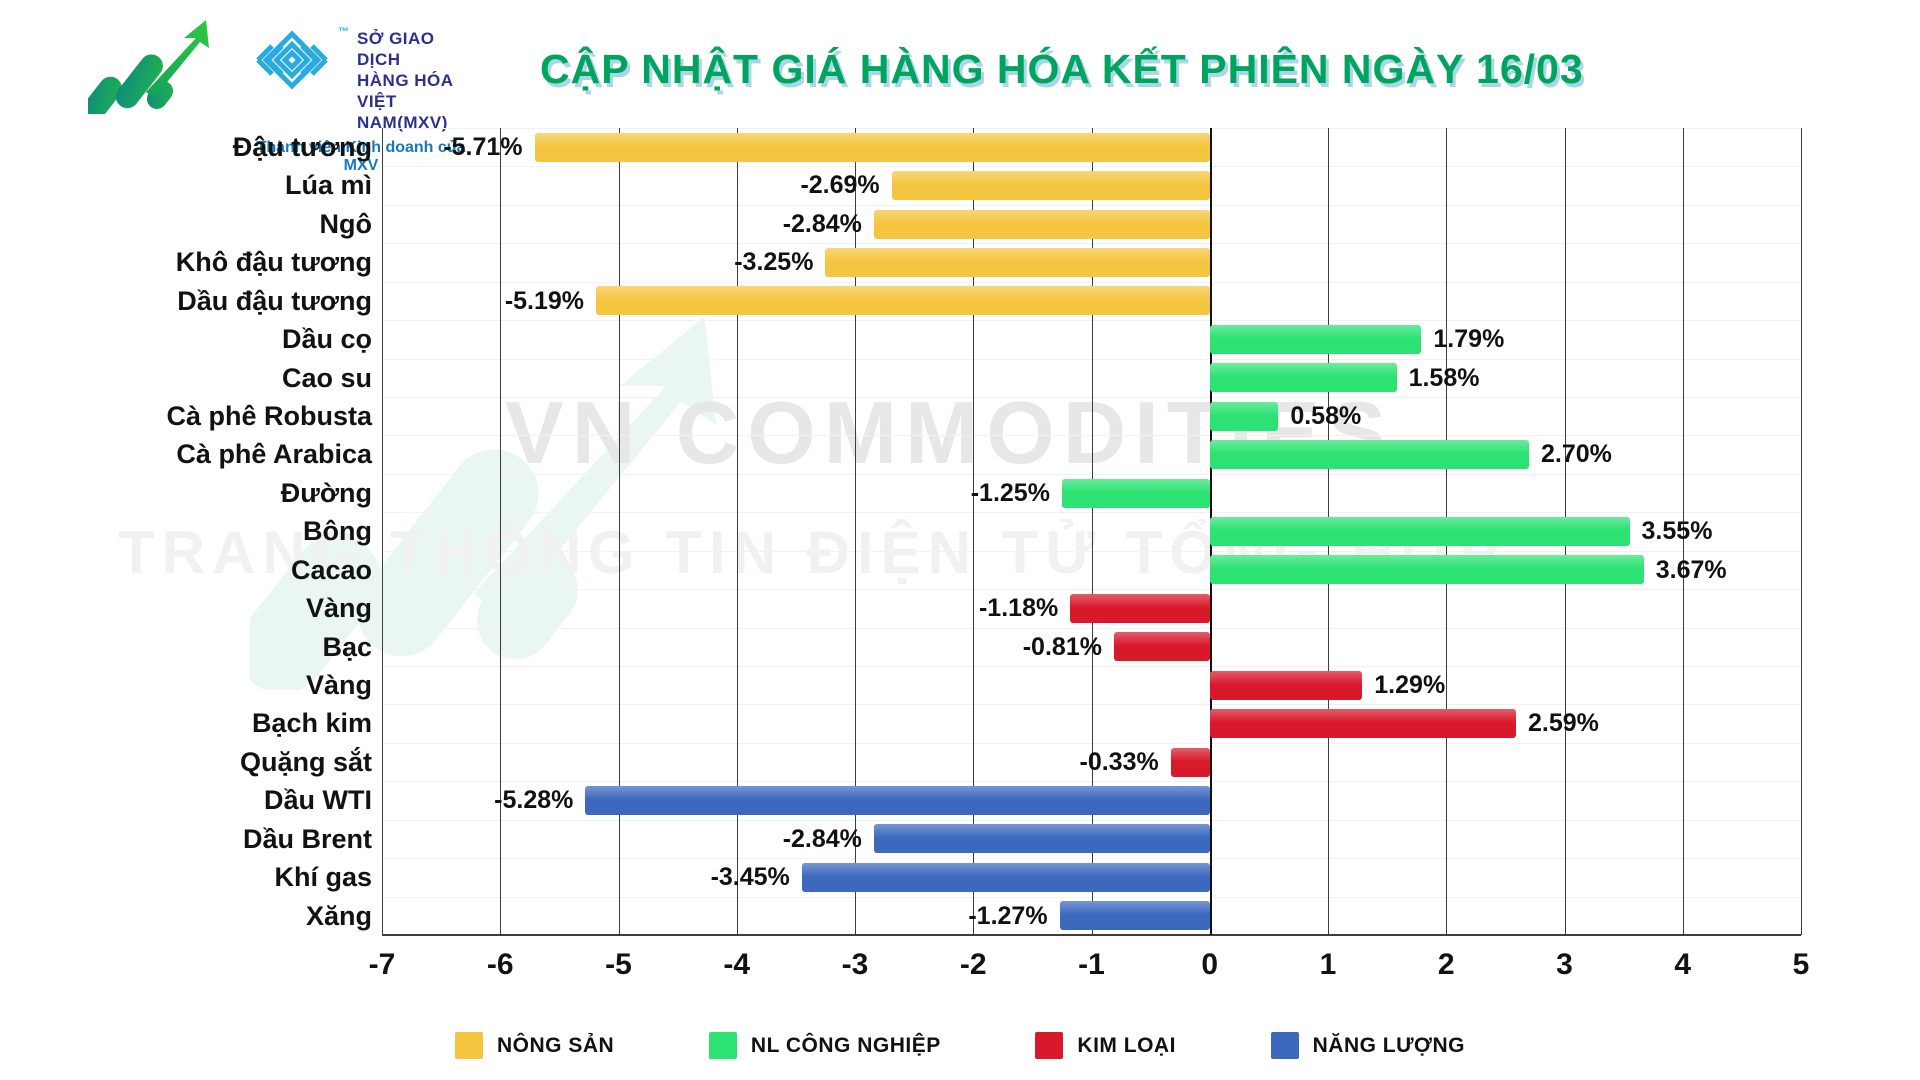 The image size is (1920, 1080). What do you see at coordinates (840, 185) in the screenshot?
I see `bar-value-label: -2.69%` at bounding box center [840, 185].